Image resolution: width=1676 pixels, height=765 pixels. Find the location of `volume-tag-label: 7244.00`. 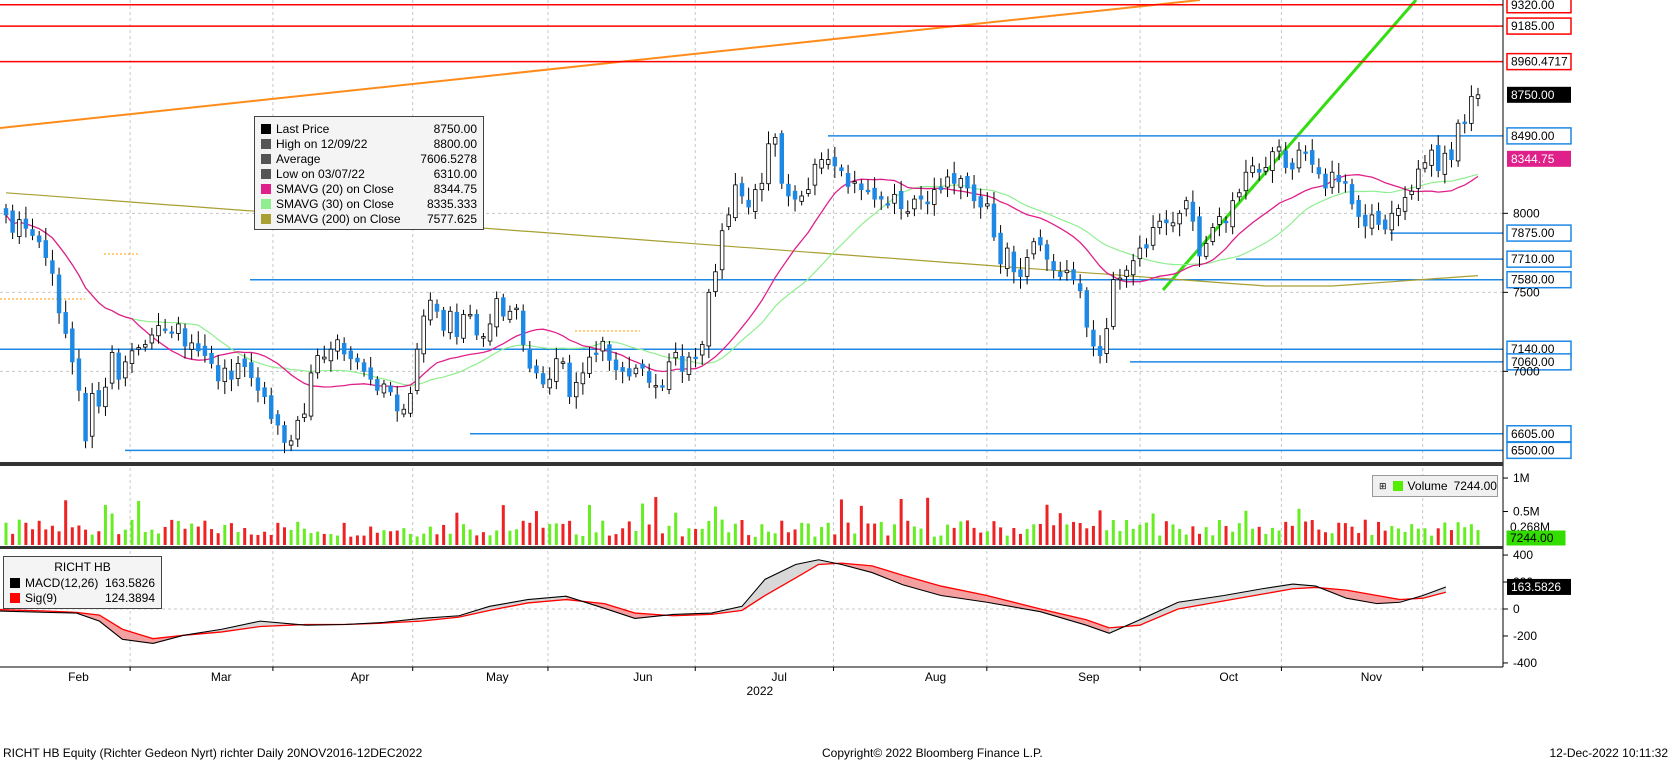

volume-tag-label: 7244.00 is located at coordinates (1532, 538).